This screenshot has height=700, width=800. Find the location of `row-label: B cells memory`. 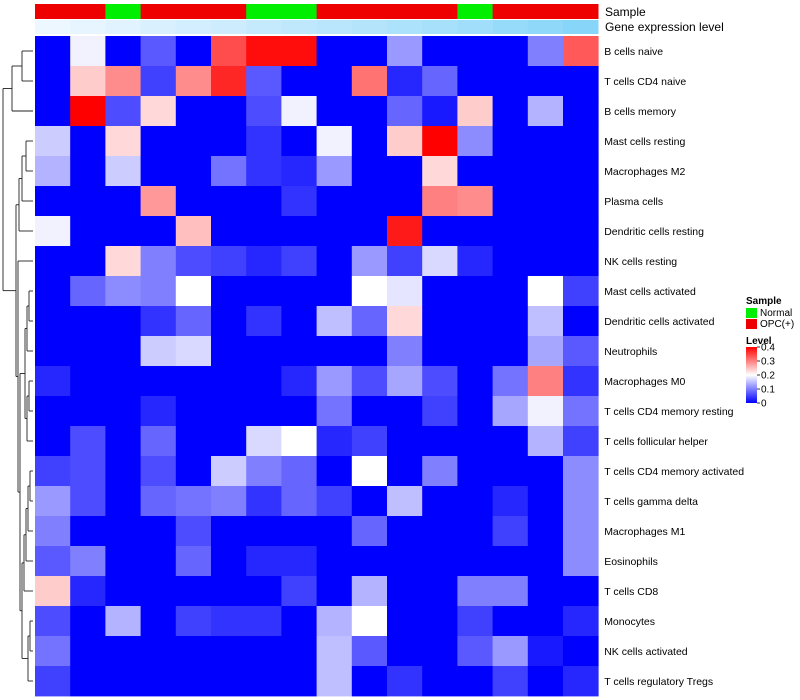

row-label: B cells memory is located at coordinates (640, 112).